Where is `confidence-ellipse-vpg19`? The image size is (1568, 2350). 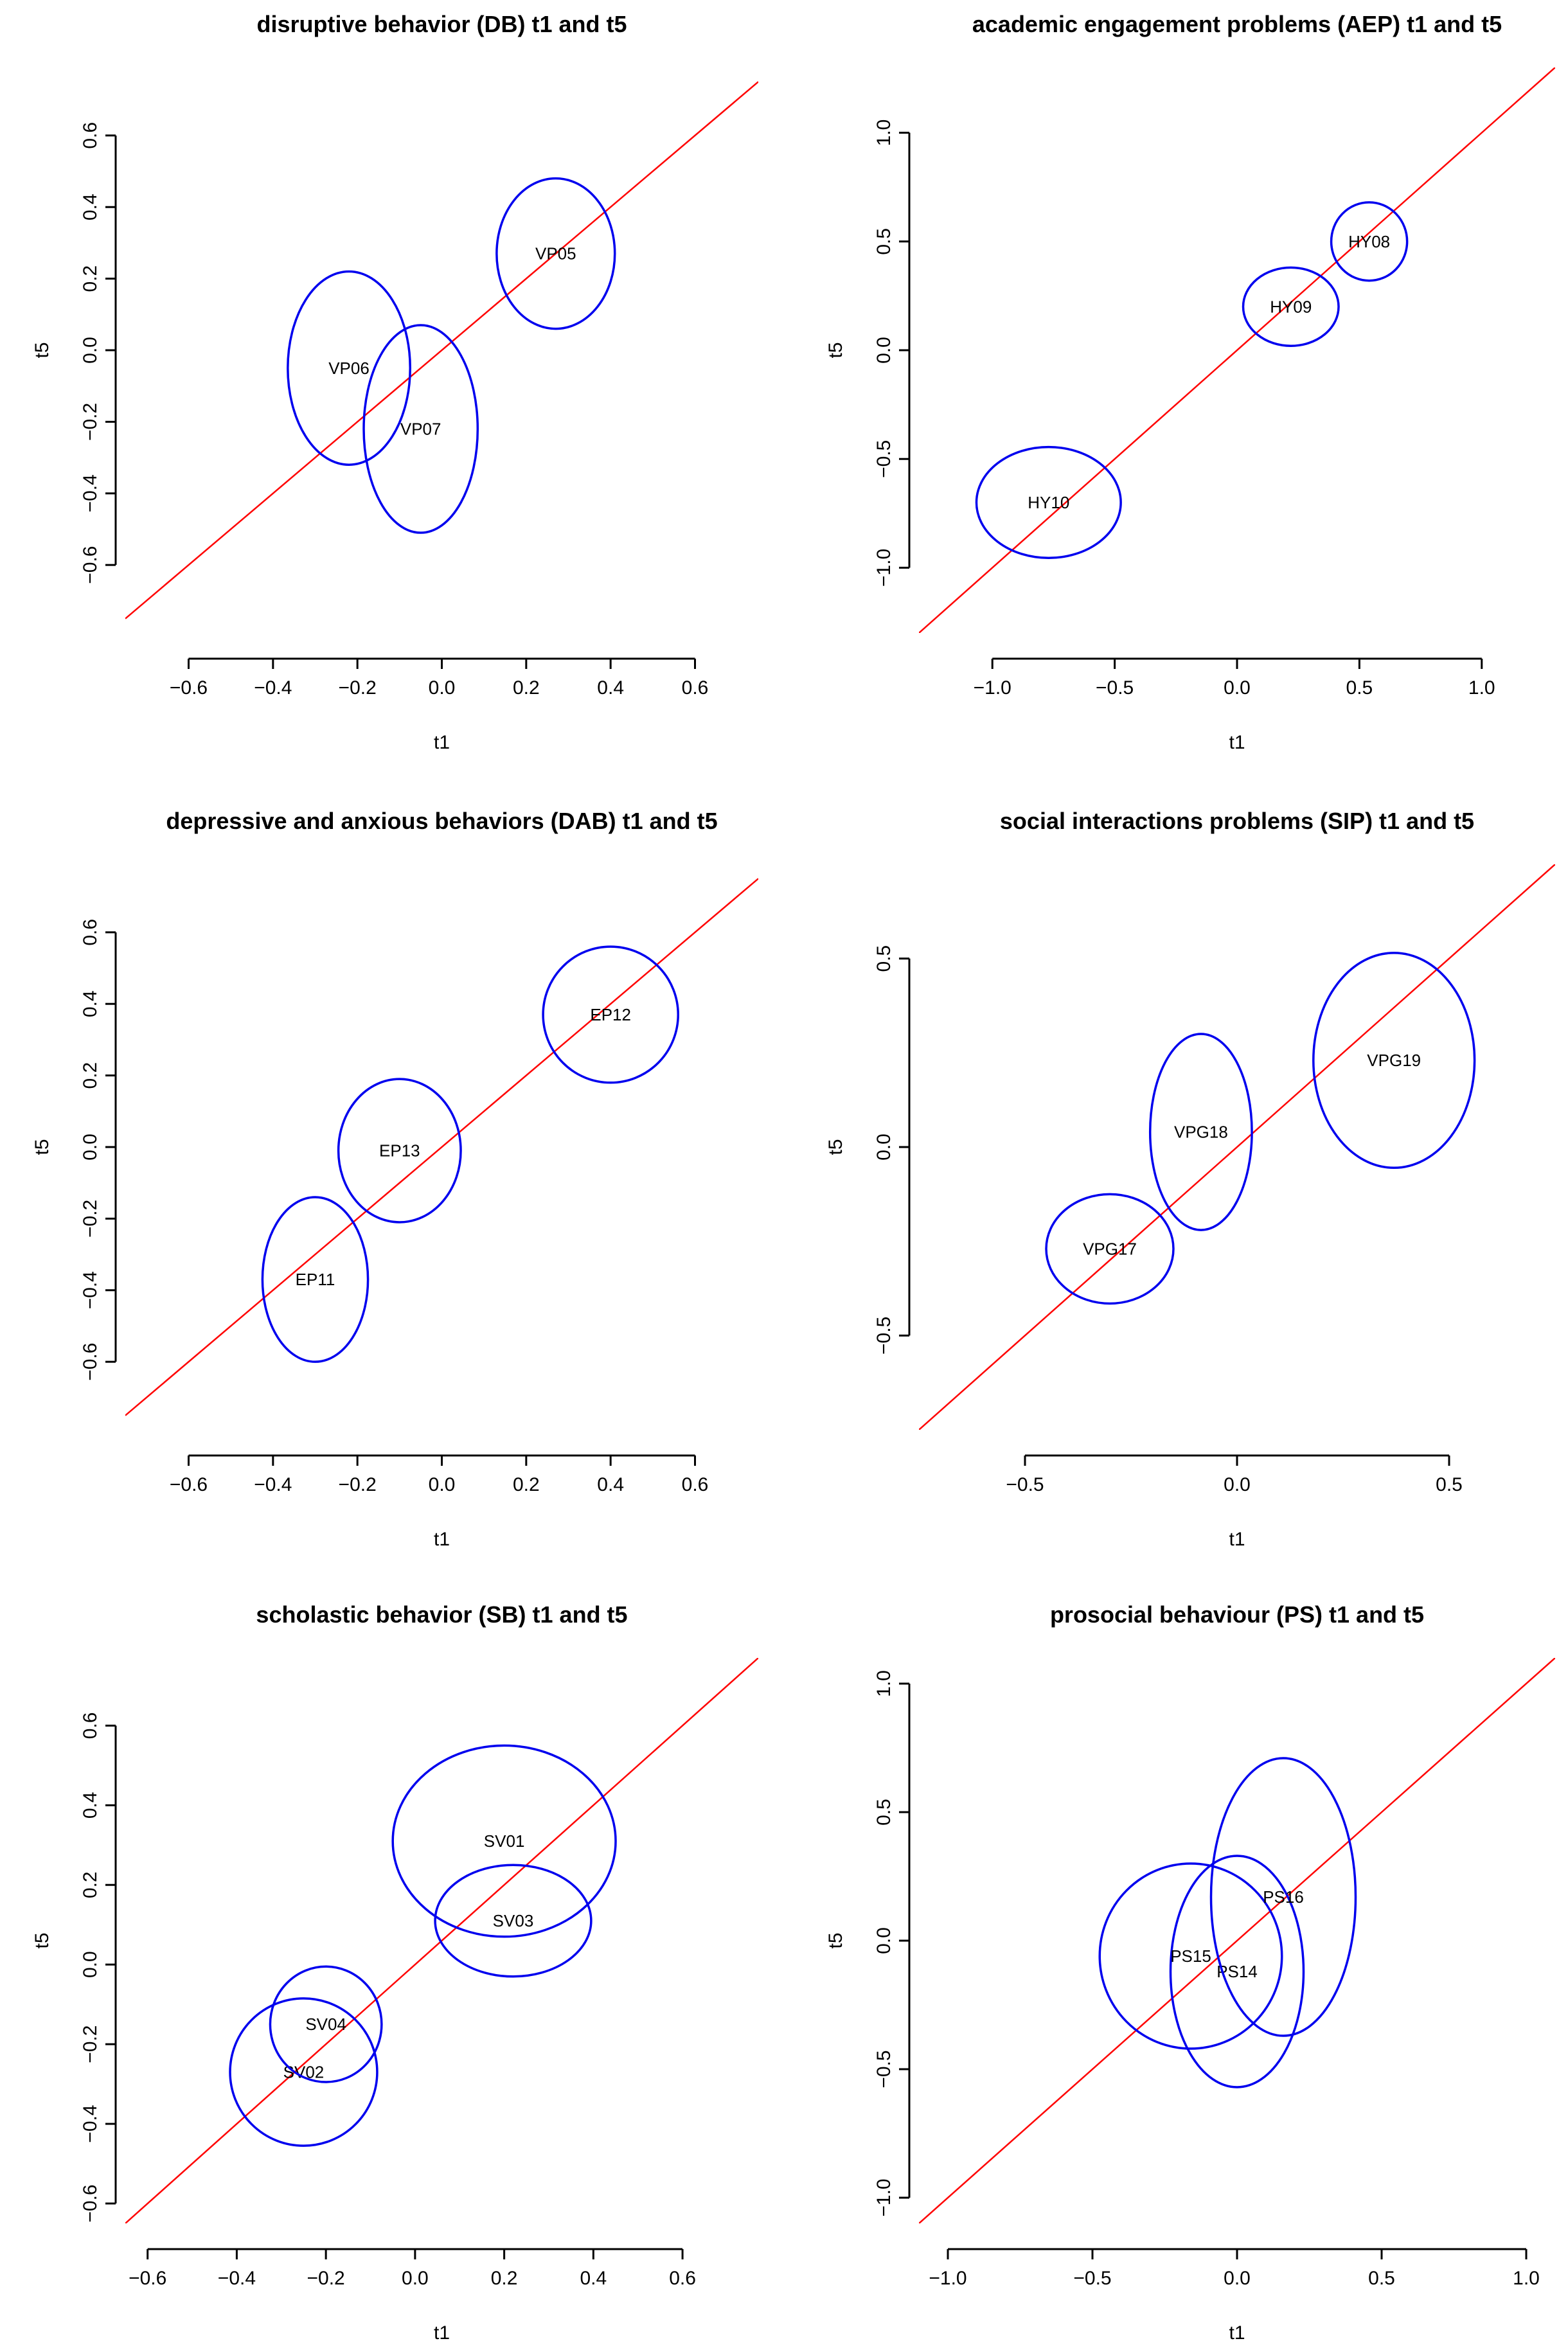
confidence-ellipse-vpg19 is located at coordinates (1394, 1061).